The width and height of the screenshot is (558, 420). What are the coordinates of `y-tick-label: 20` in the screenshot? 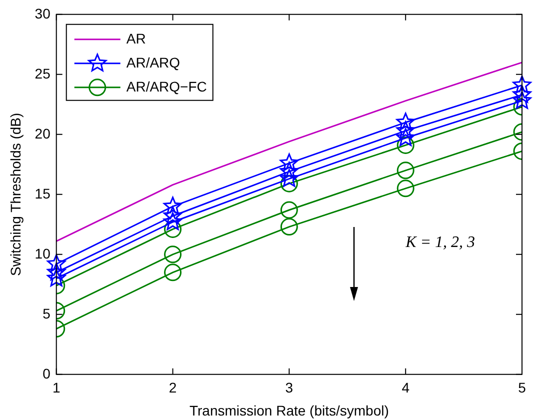 It's located at (42, 133).